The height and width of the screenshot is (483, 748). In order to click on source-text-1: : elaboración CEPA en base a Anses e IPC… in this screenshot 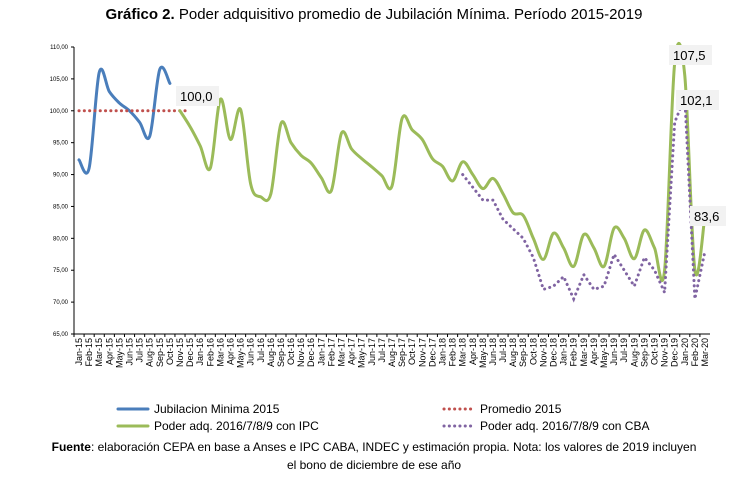, I will do `click(393, 447)`.